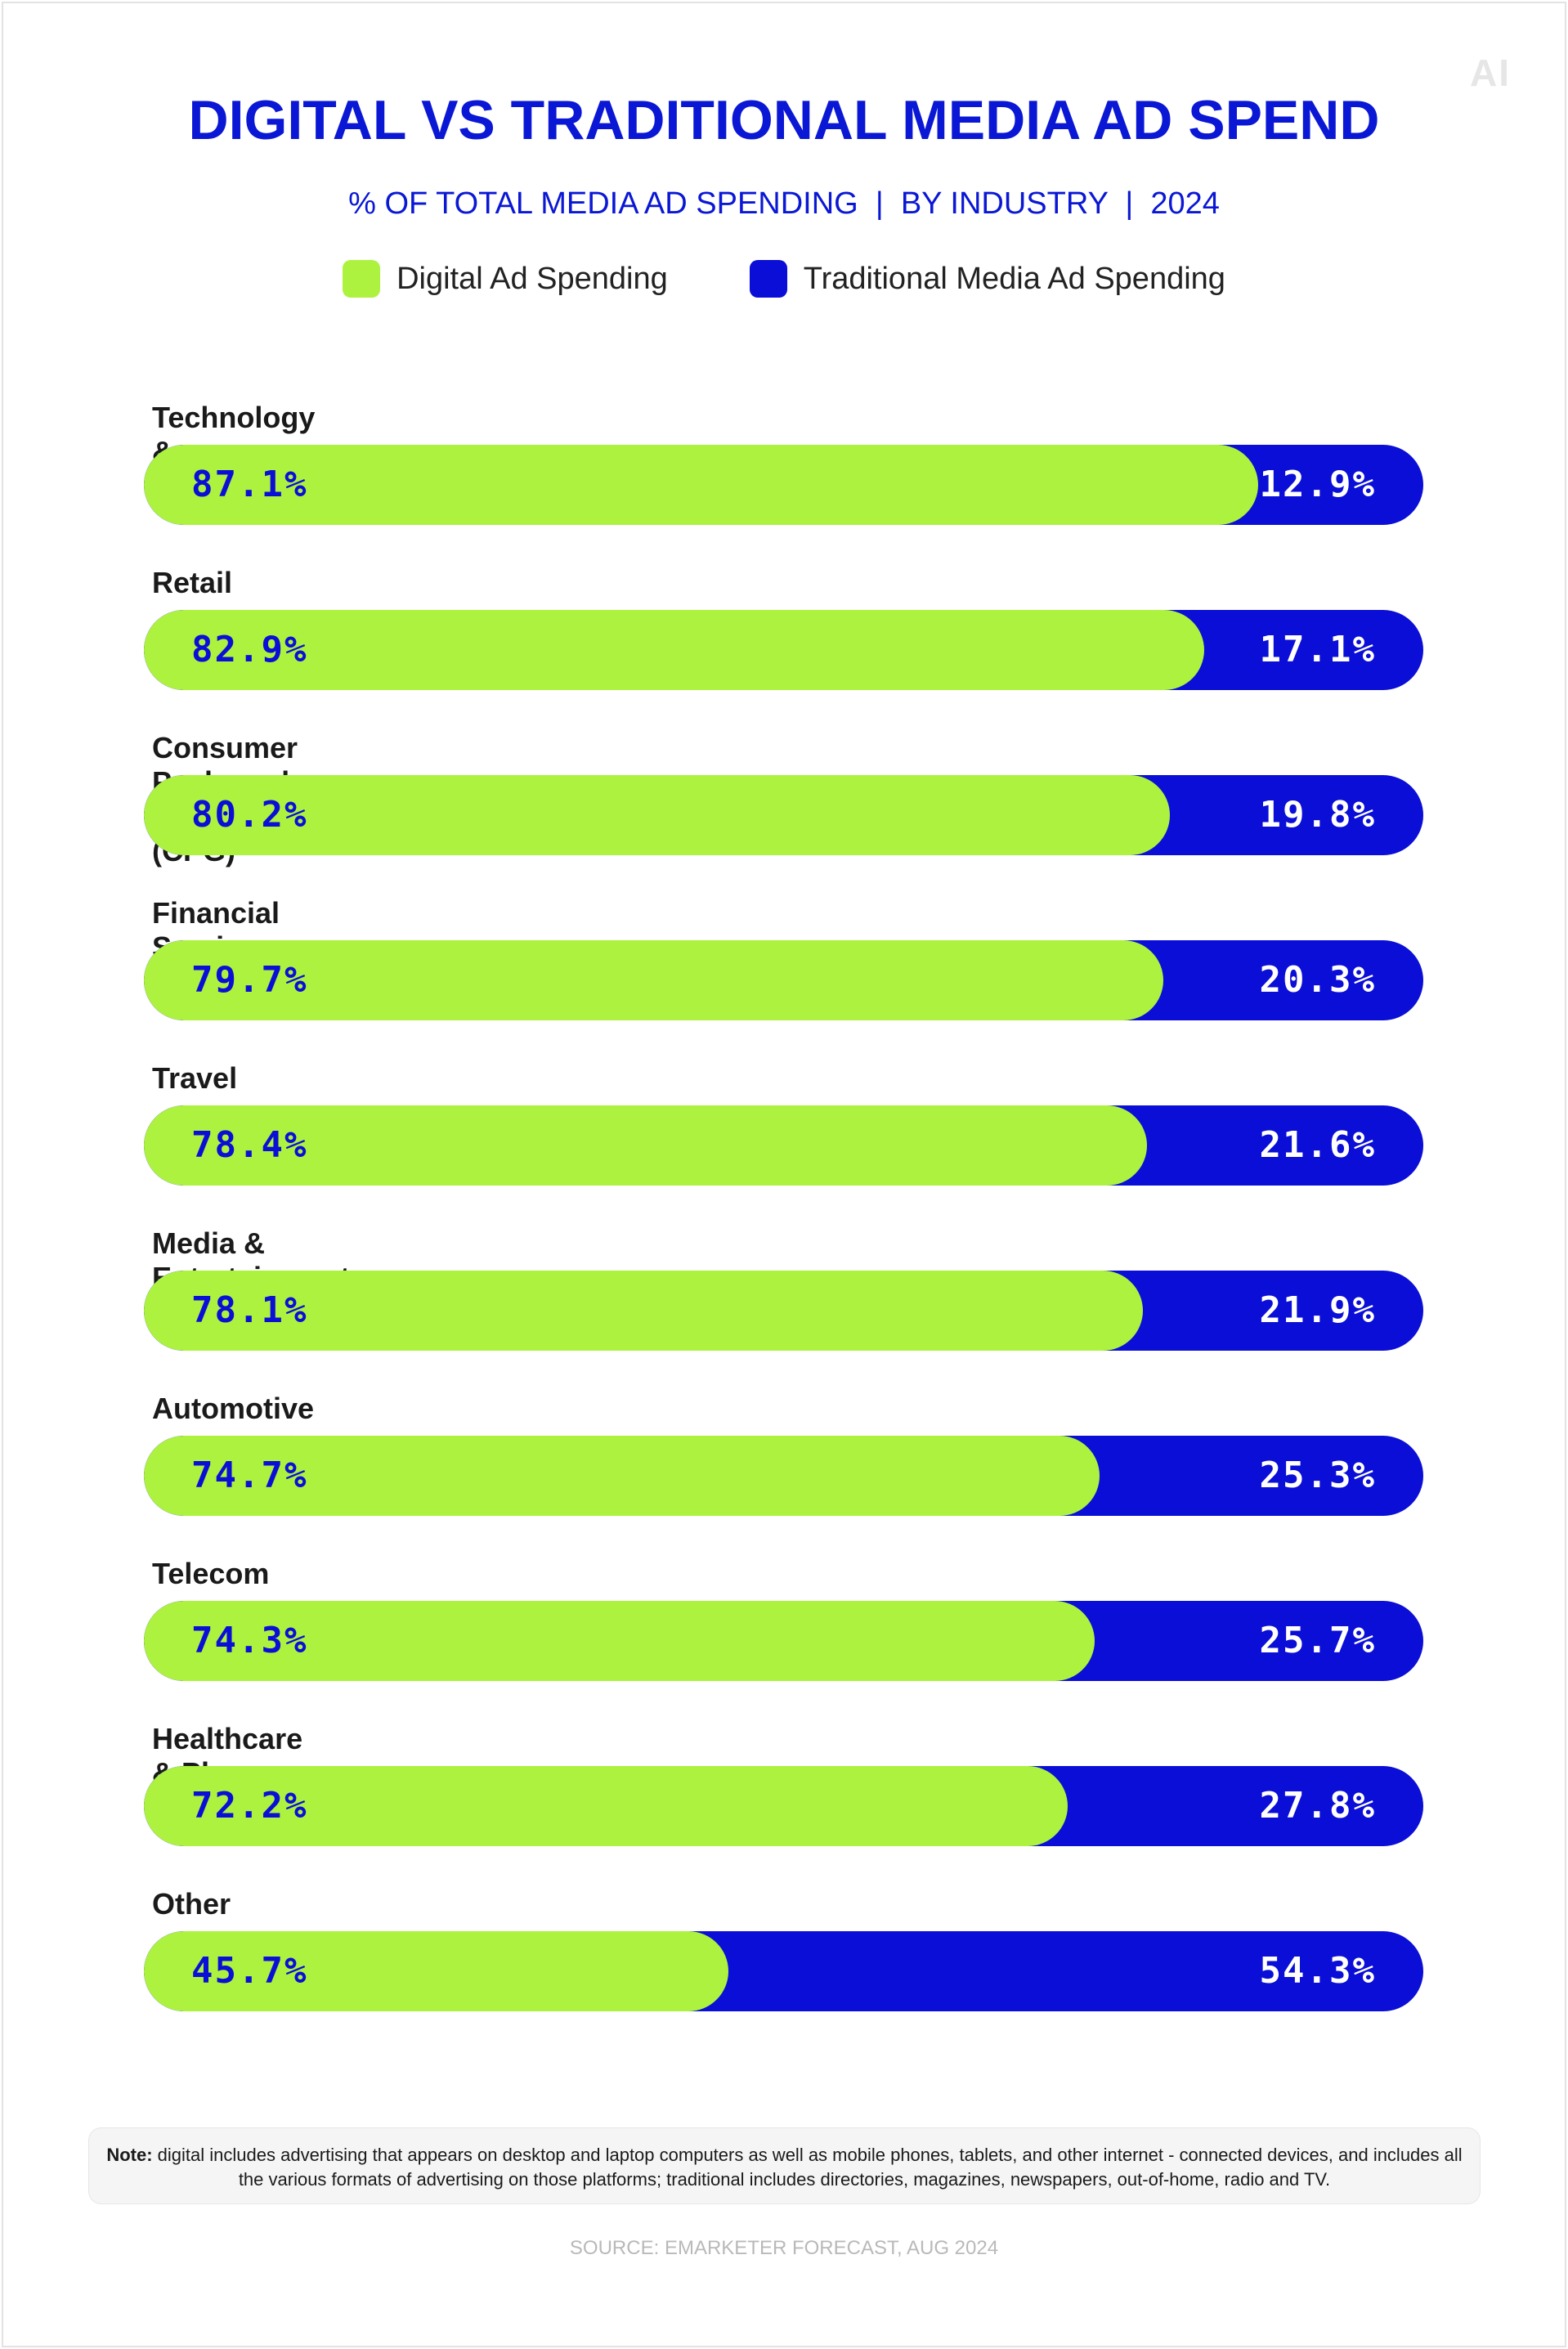 The width and height of the screenshot is (1568, 2349). Describe the element at coordinates (532, 278) in the screenshot. I see `legend-label-digital: Digital Ad Spending` at that location.